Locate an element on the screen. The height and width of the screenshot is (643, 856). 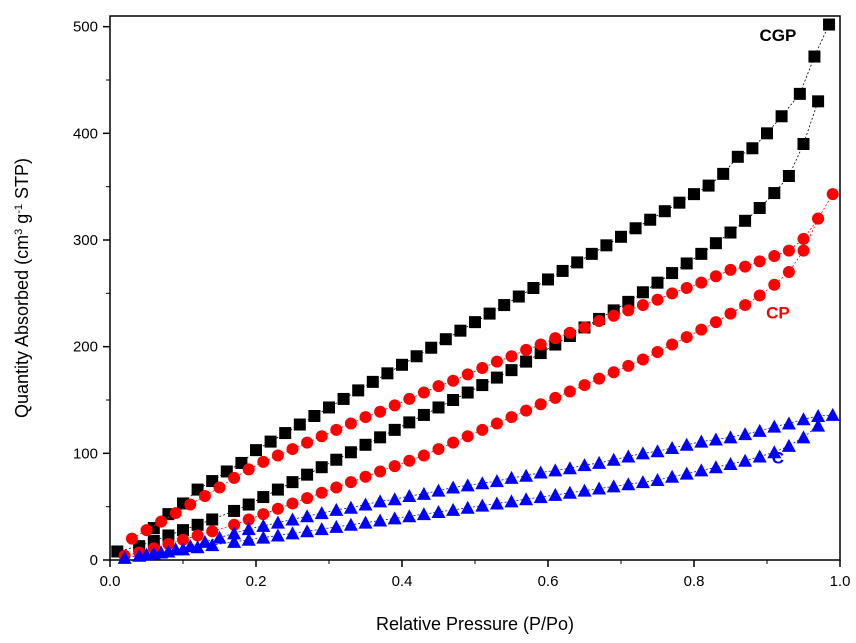
x-tick-label: 0.4 is located at coordinates (402, 581).